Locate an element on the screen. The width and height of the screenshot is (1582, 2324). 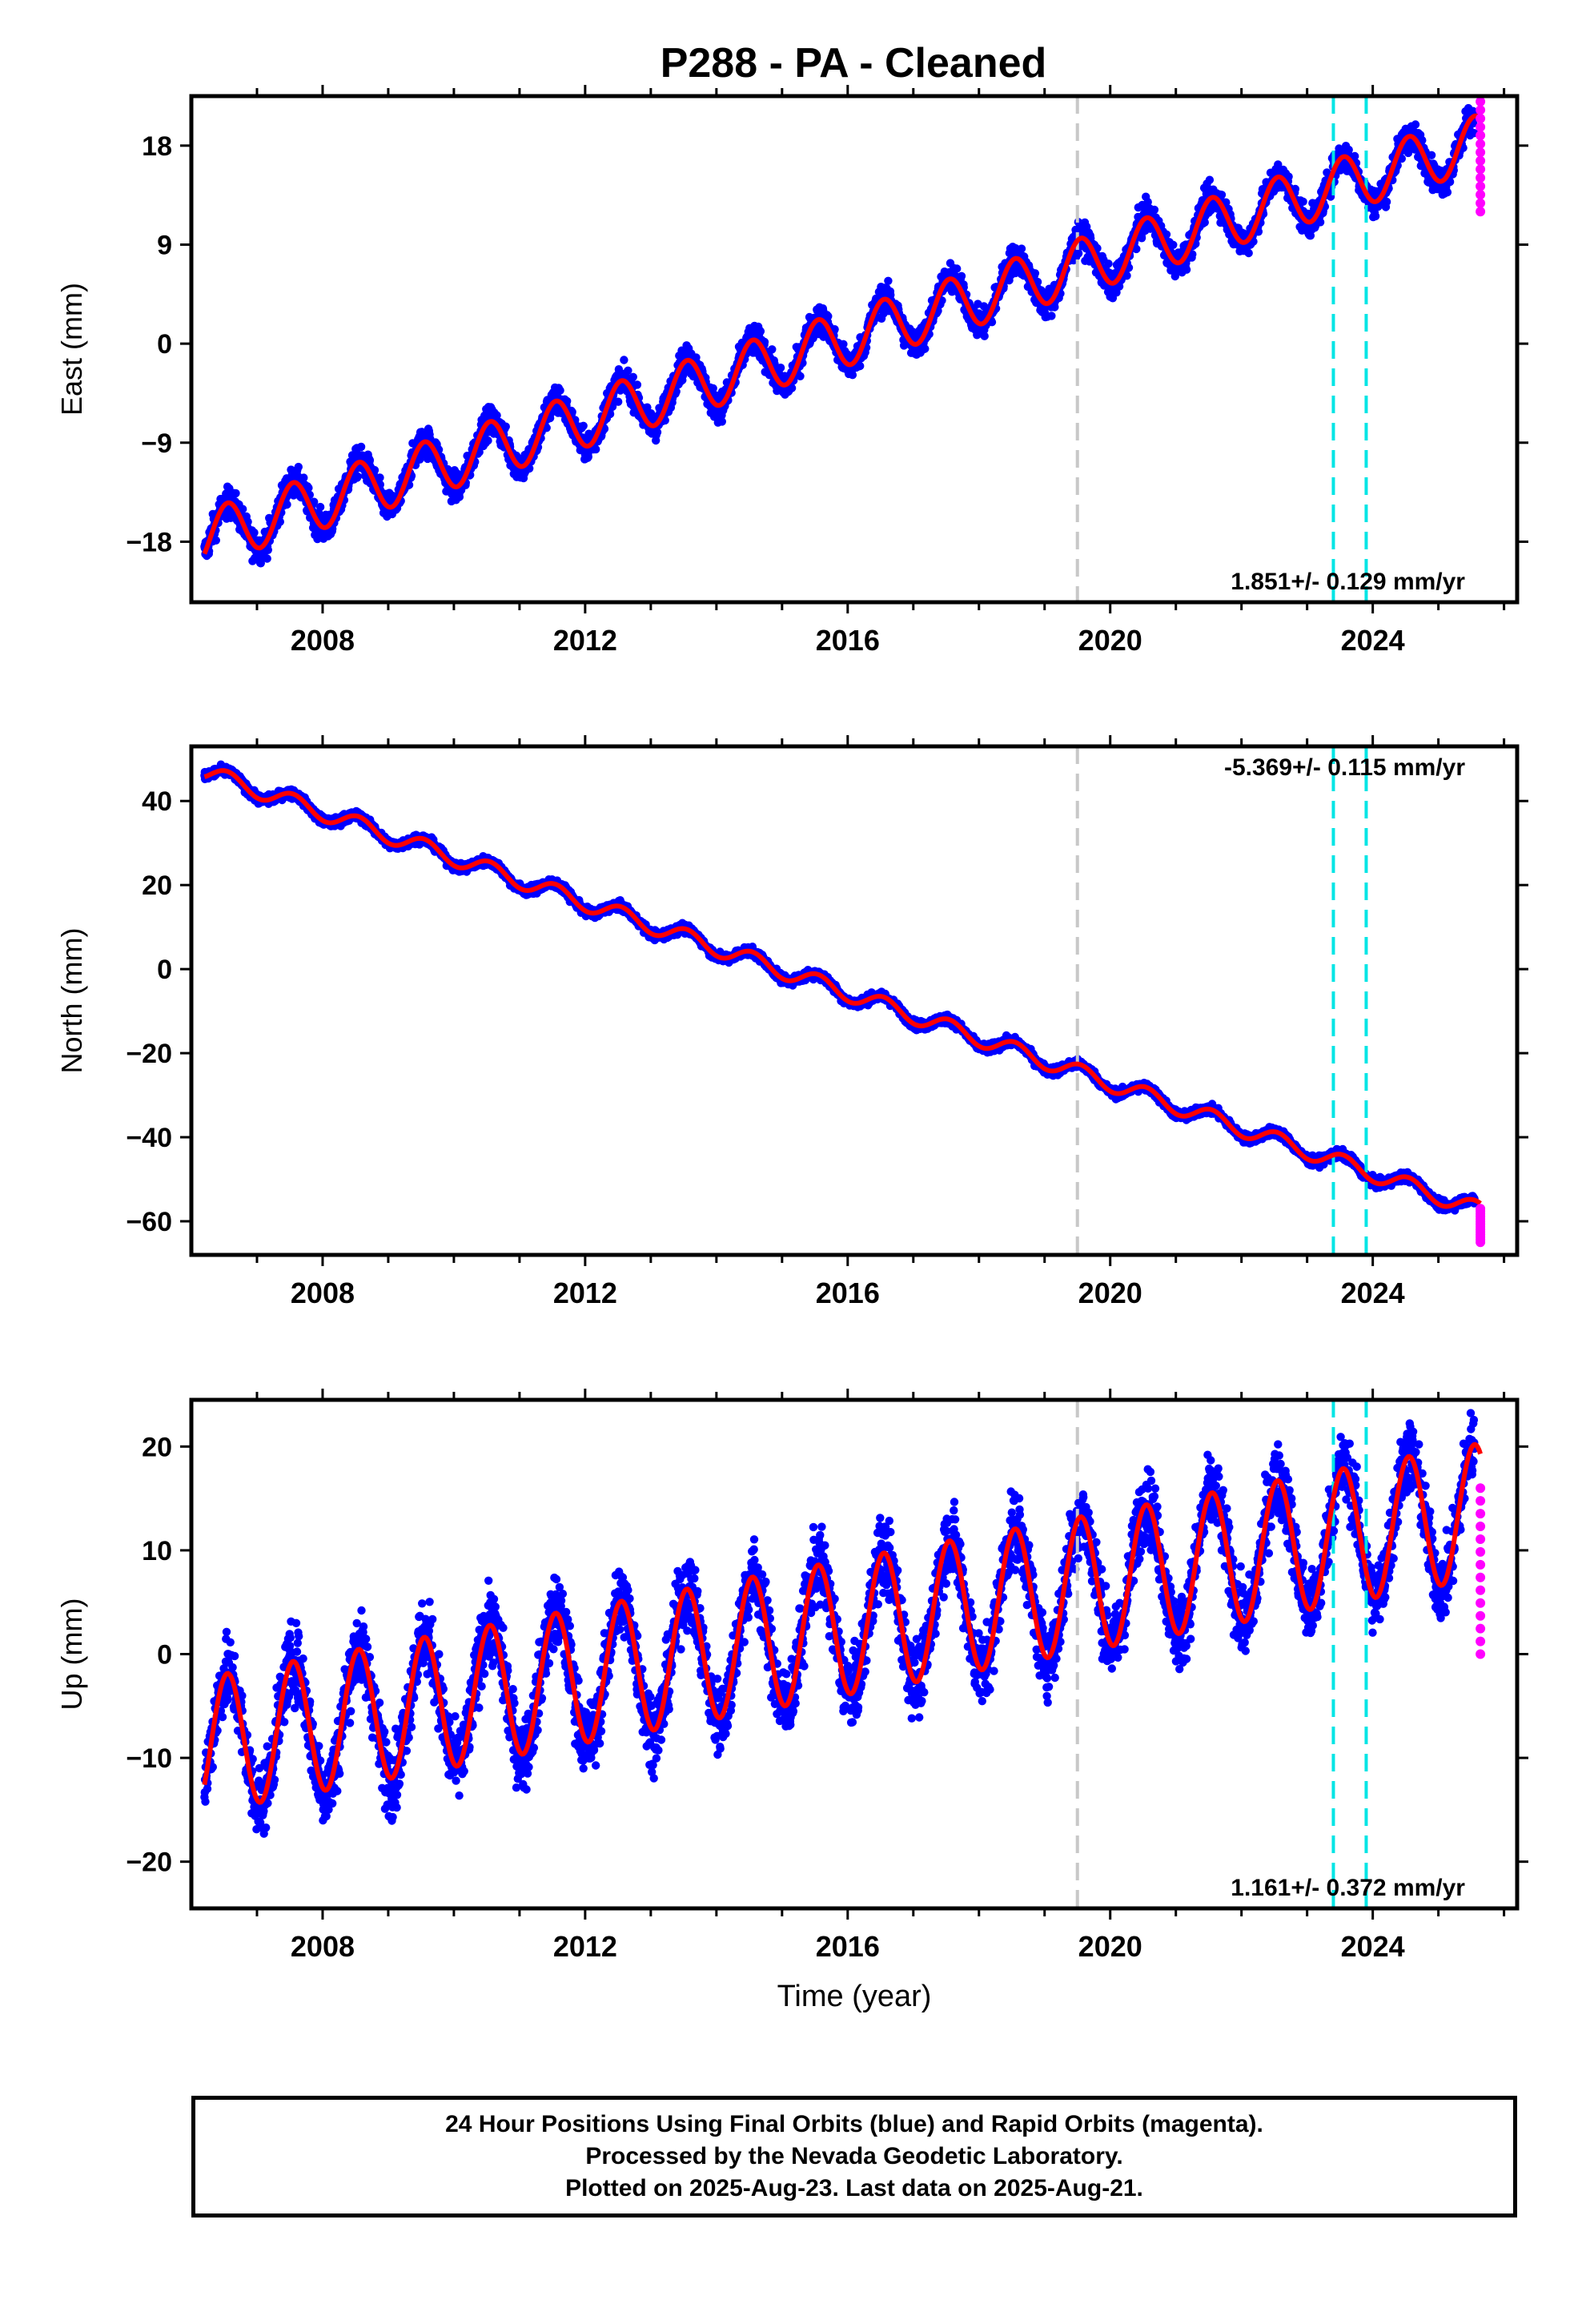
ytick-label: −18 is located at coordinates (149, 542).